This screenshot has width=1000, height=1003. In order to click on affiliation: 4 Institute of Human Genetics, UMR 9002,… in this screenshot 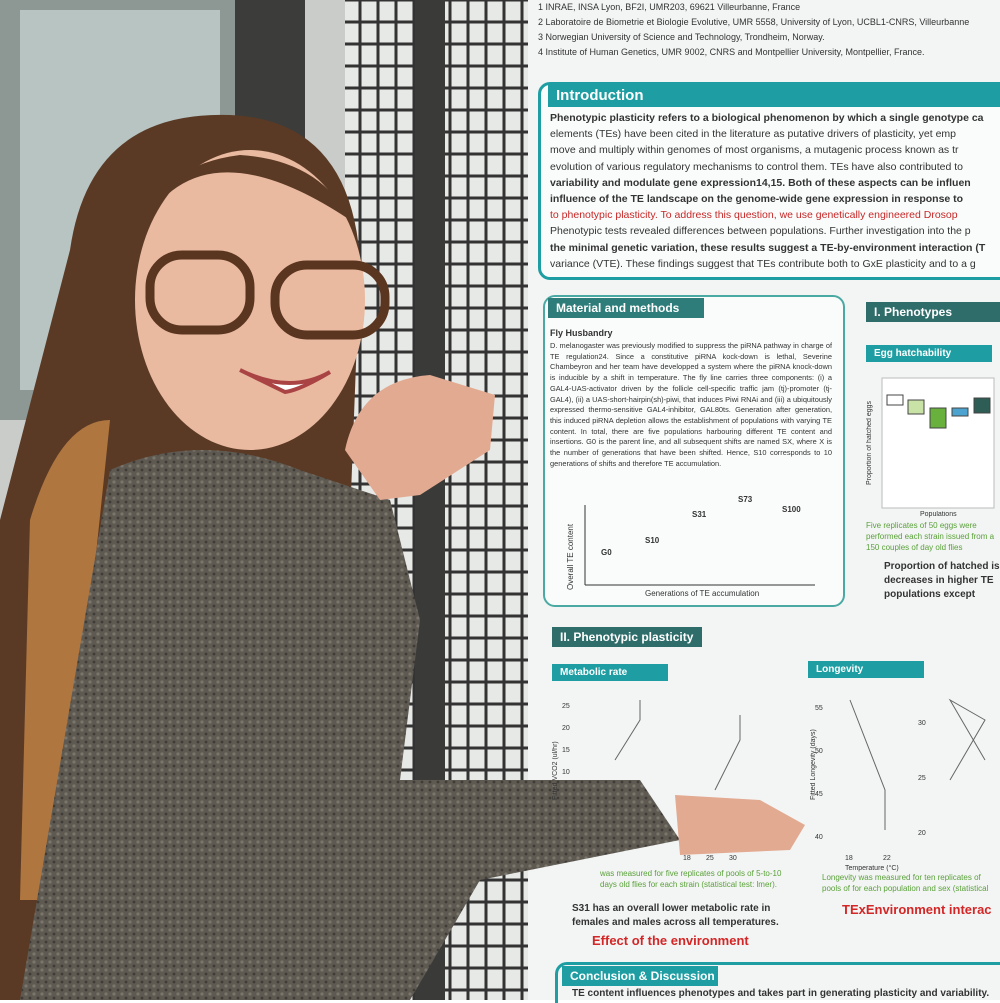, I will do `click(731, 52)`.